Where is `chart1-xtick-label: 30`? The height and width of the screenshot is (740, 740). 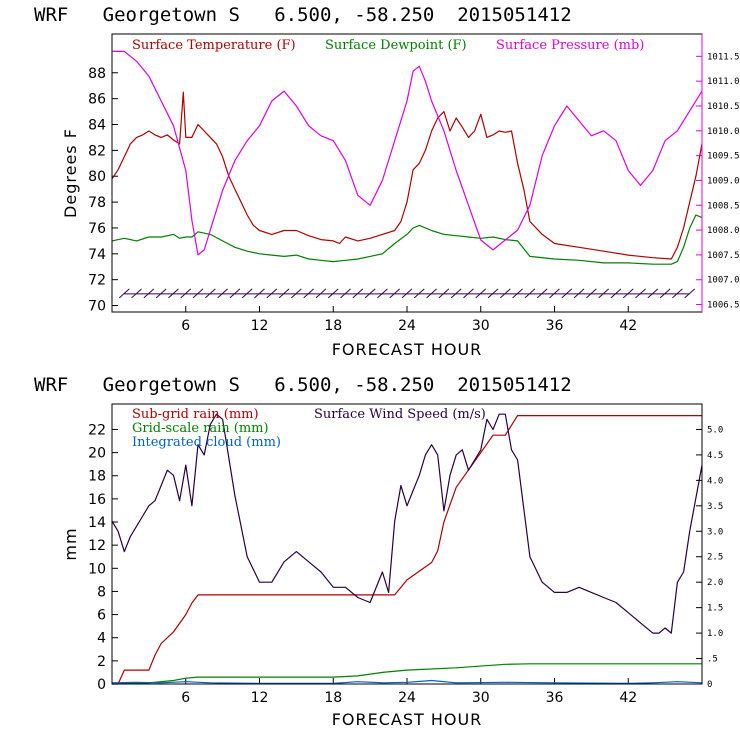
chart1-xtick-label: 30 is located at coordinates (481, 326).